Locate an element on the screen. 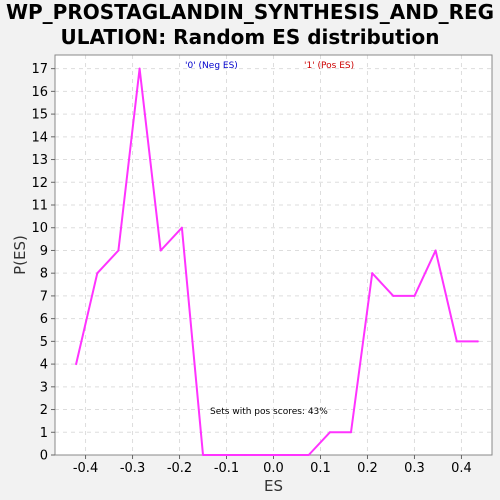  y-tick-label: 12 is located at coordinates (39, 183).